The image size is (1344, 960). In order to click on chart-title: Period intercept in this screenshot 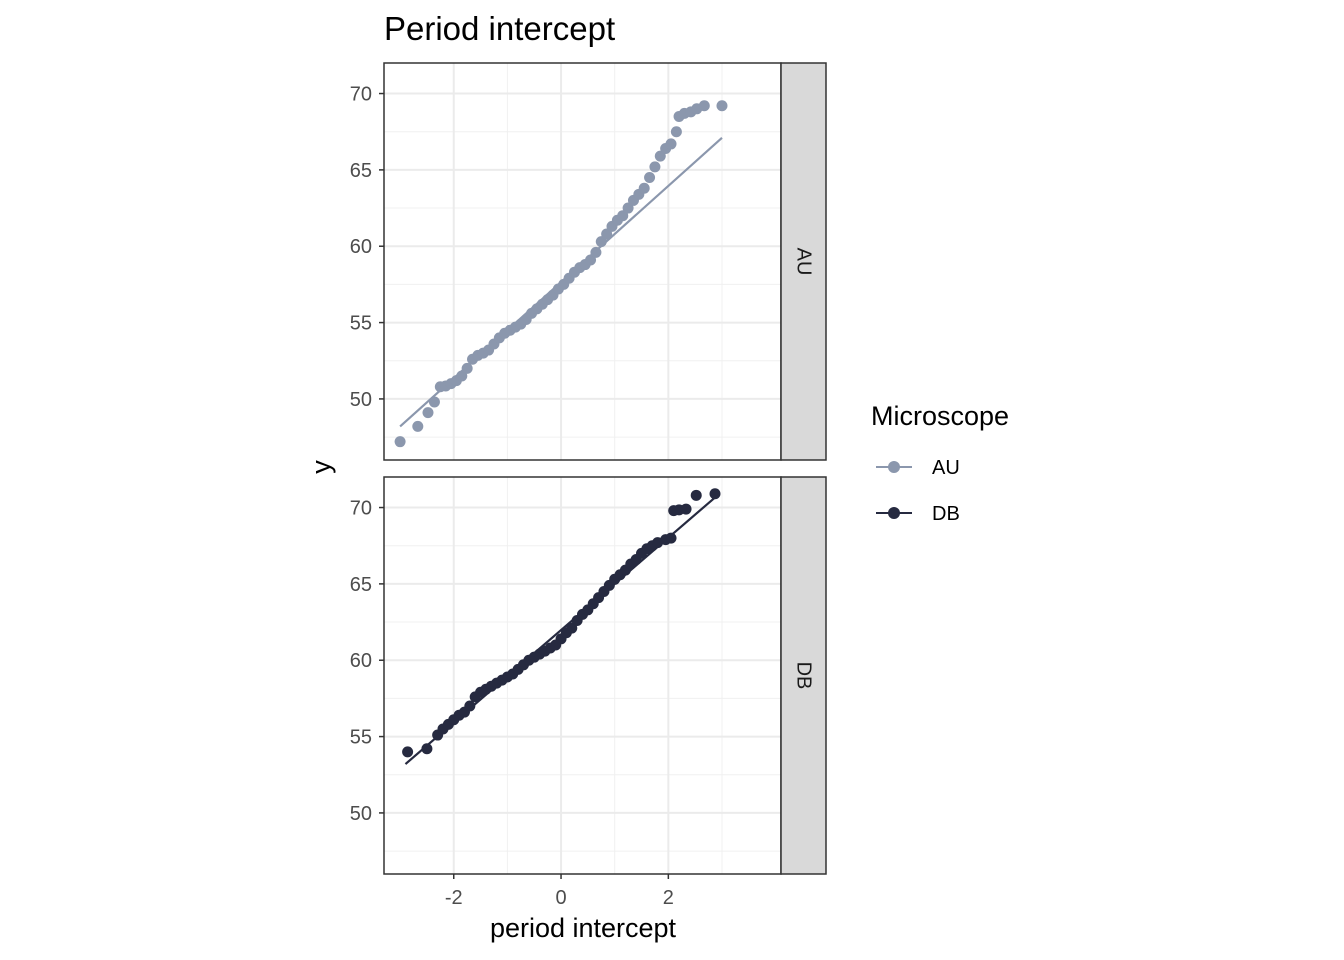, I will do `click(499, 28)`.